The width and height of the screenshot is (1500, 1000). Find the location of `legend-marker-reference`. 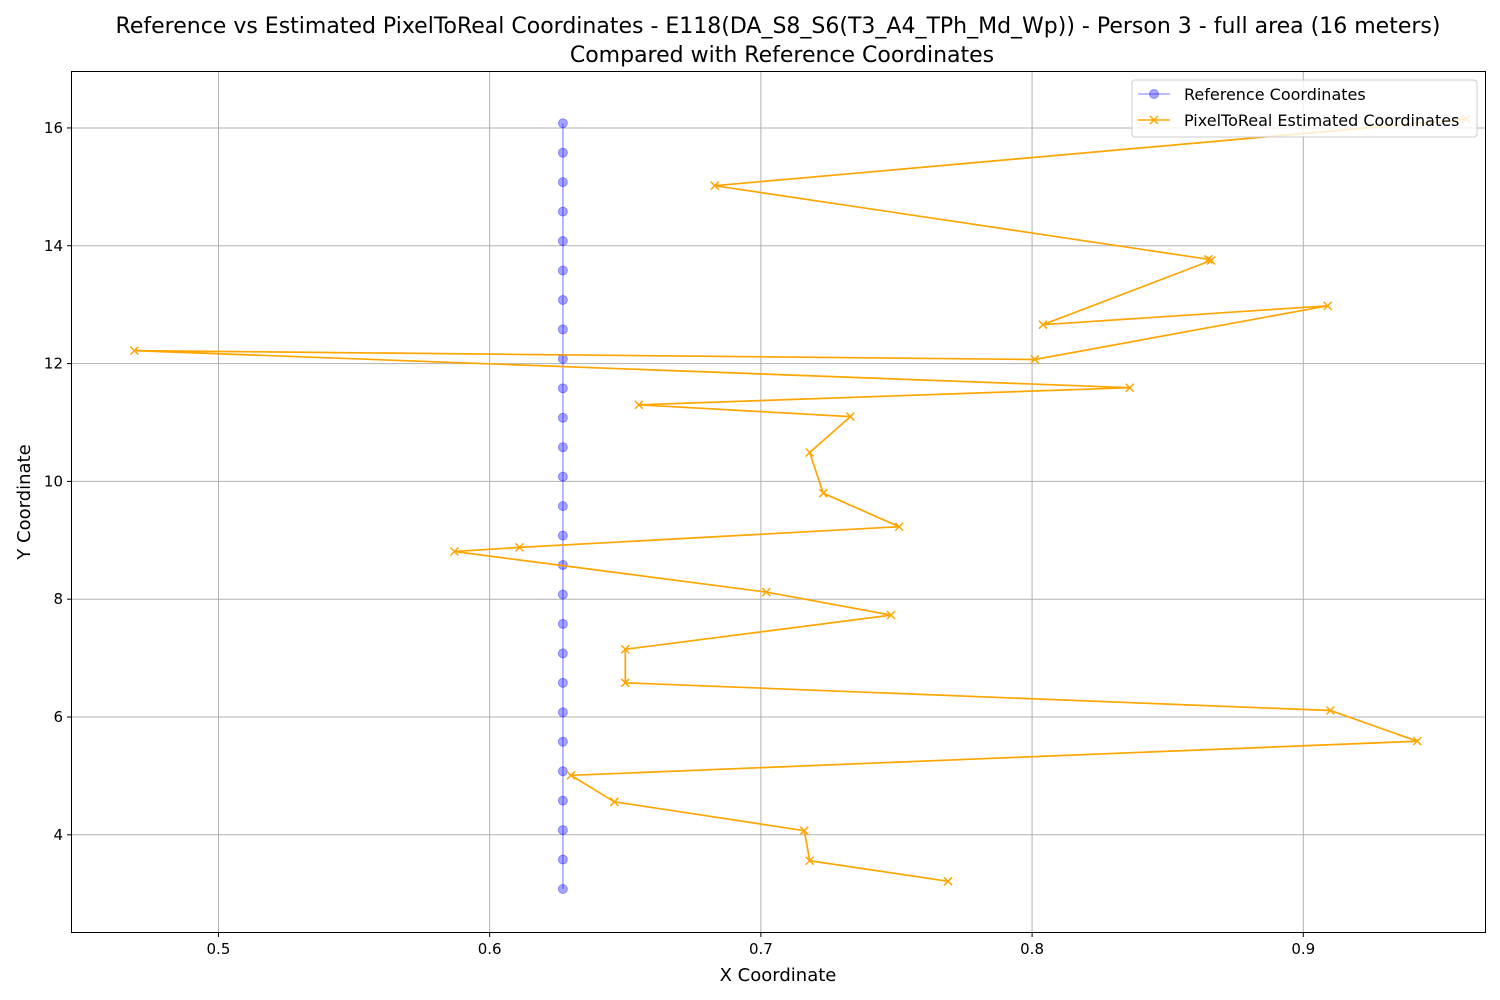

legend-marker-reference is located at coordinates (1154, 94).